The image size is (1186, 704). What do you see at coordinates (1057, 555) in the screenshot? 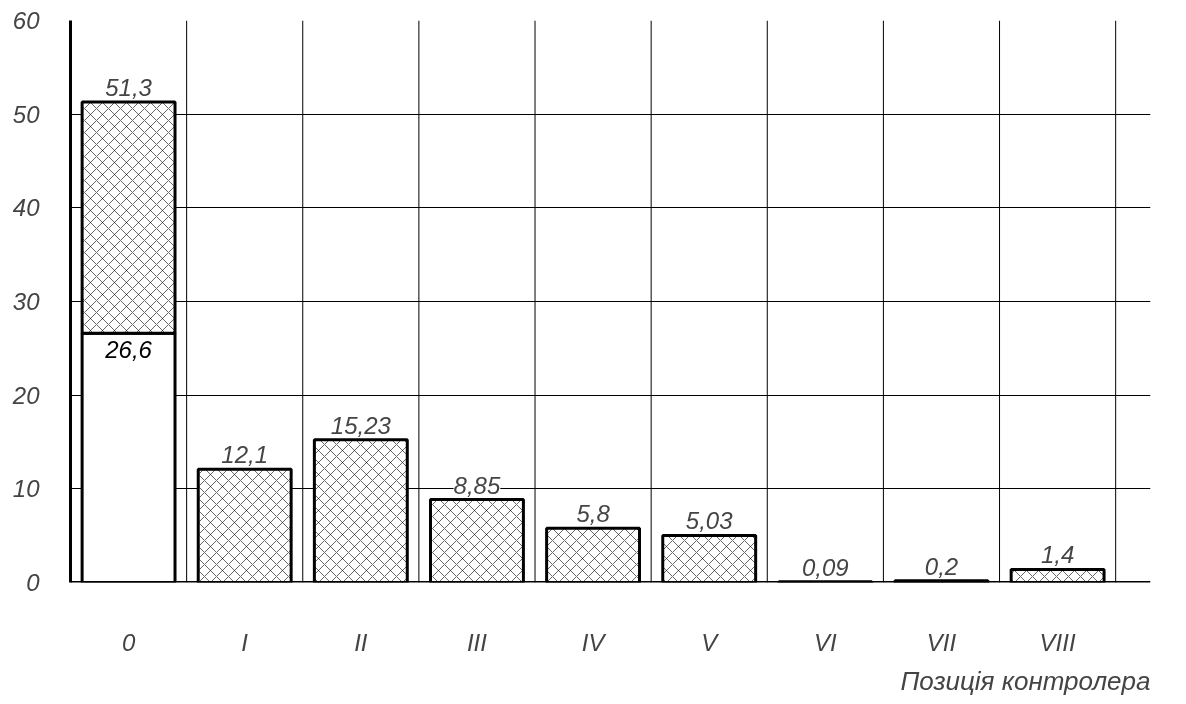
I see `total-label: 1,4` at bounding box center [1057, 555].